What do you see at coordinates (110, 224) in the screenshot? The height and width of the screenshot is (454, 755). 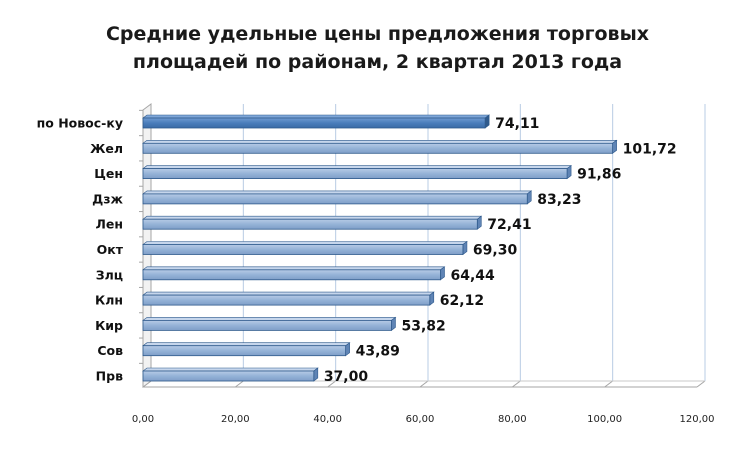 I see `category-label-4: Лен` at bounding box center [110, 224].